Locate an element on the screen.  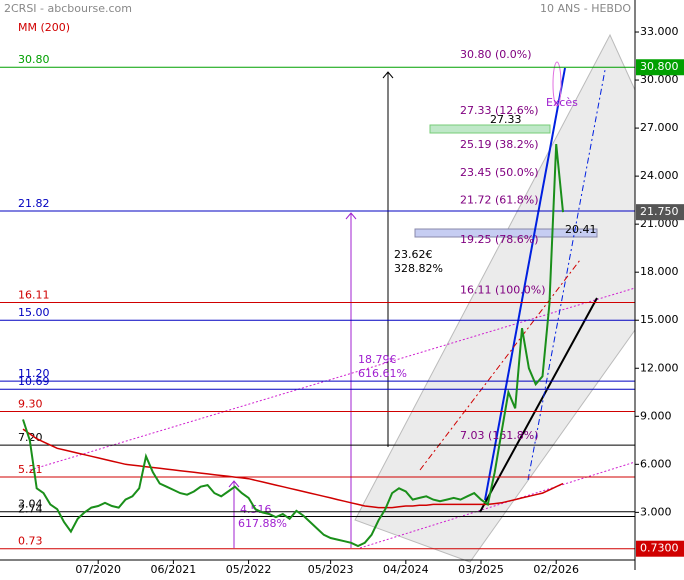
annotation: 20.41 is located at coordinates (581, 229).